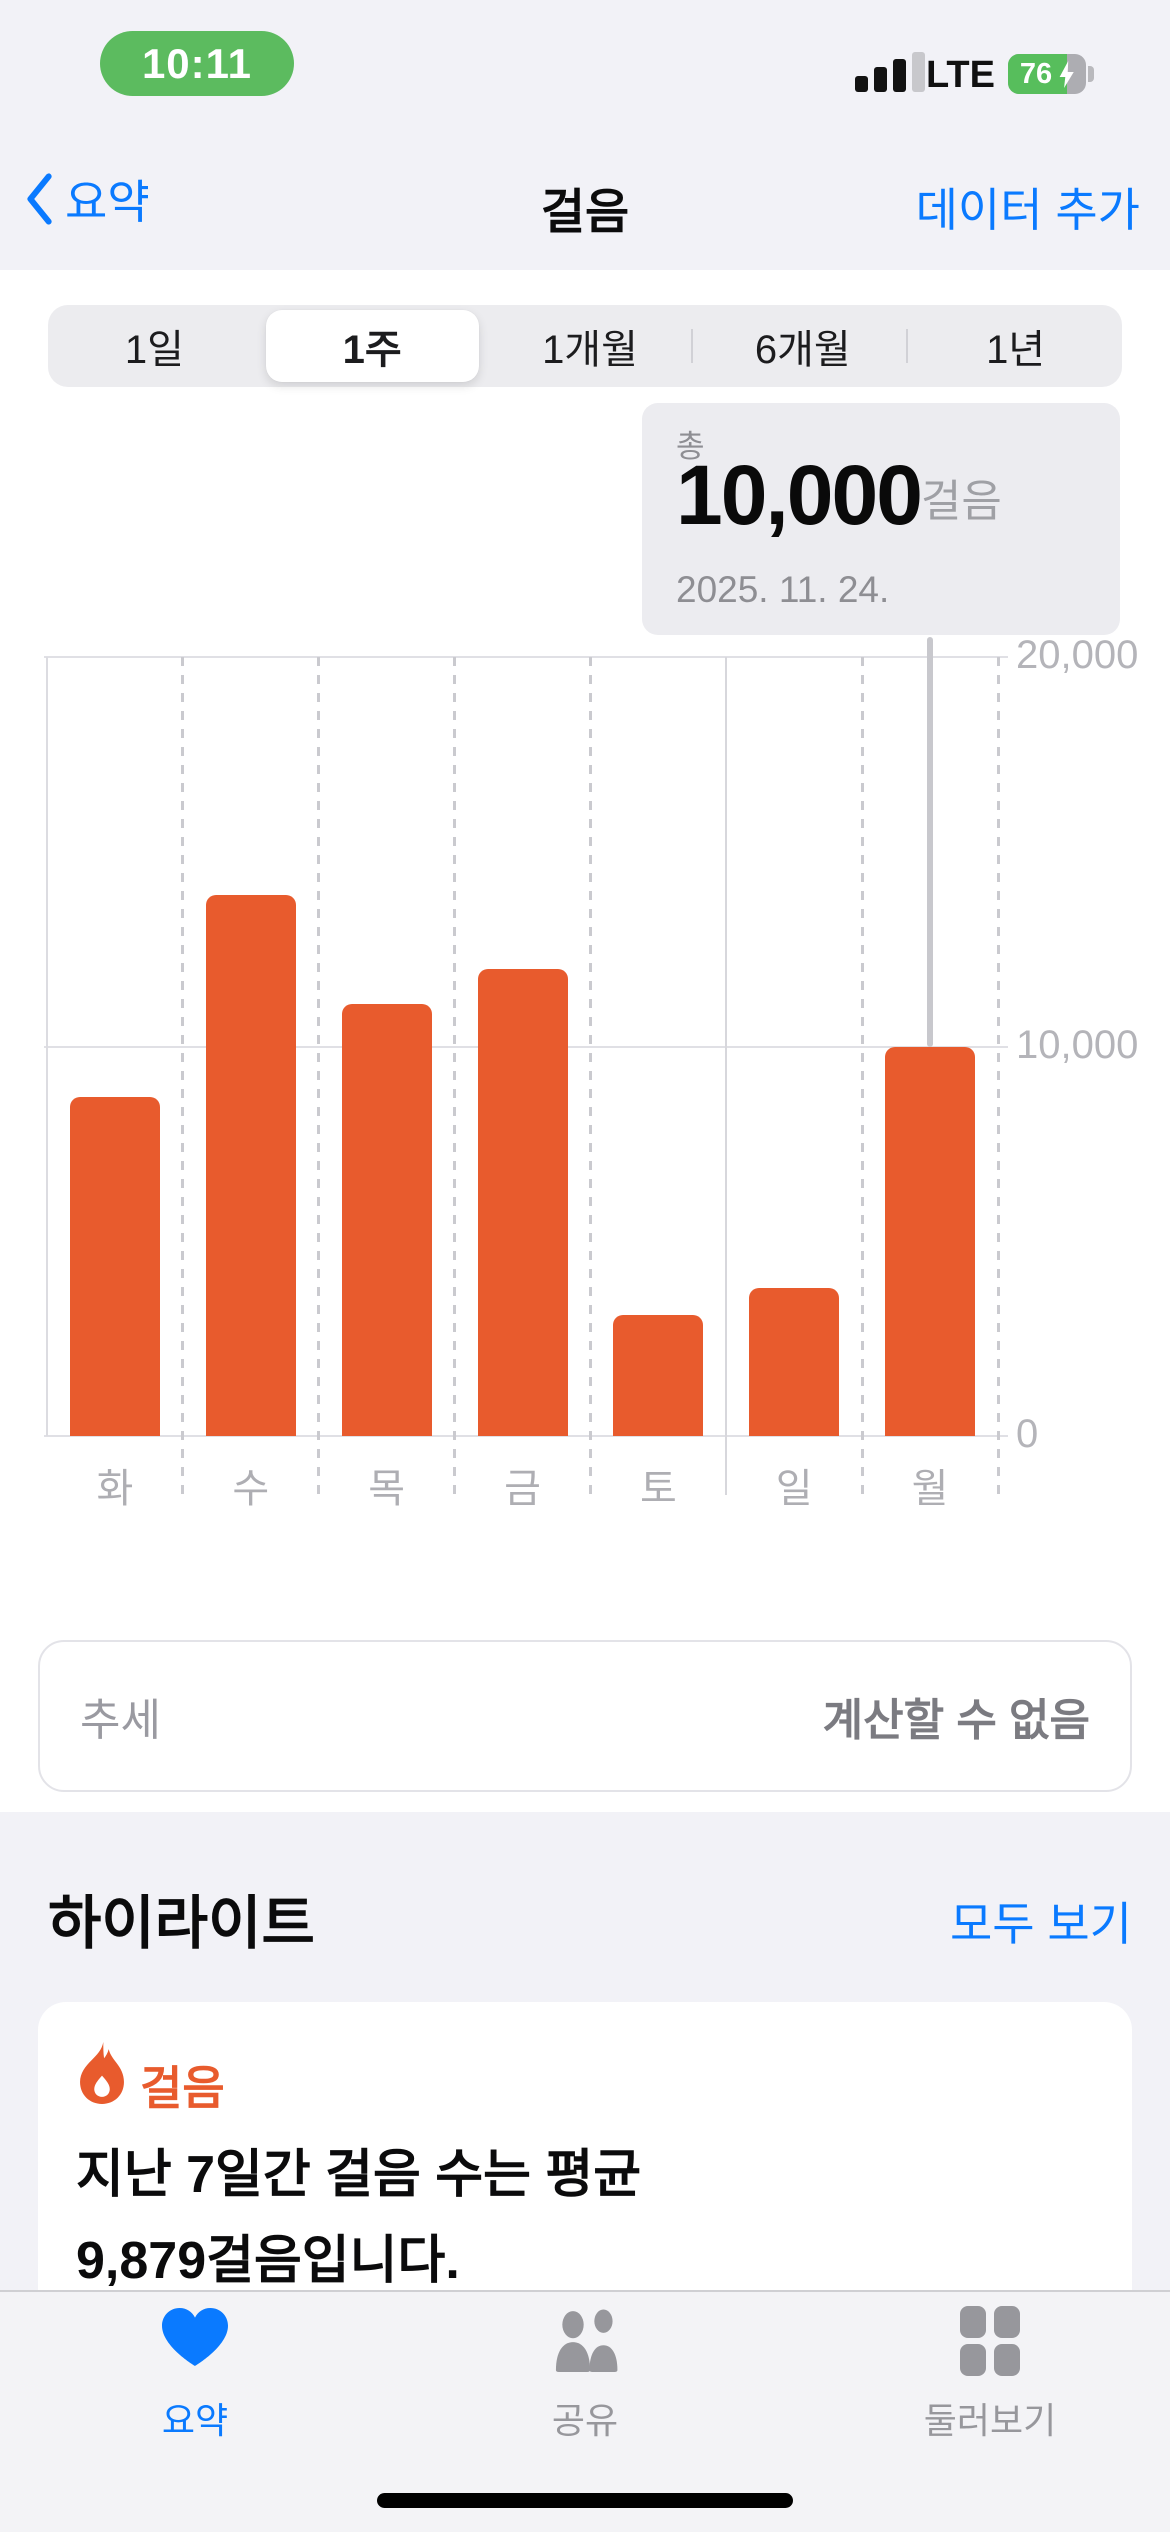 The image size is (1170, 2532). What do you see at coordinates (783, 589) in the screenshot?
I see `tooltip-date: 2025. 11. 24.` at bounding box center [783, 589].